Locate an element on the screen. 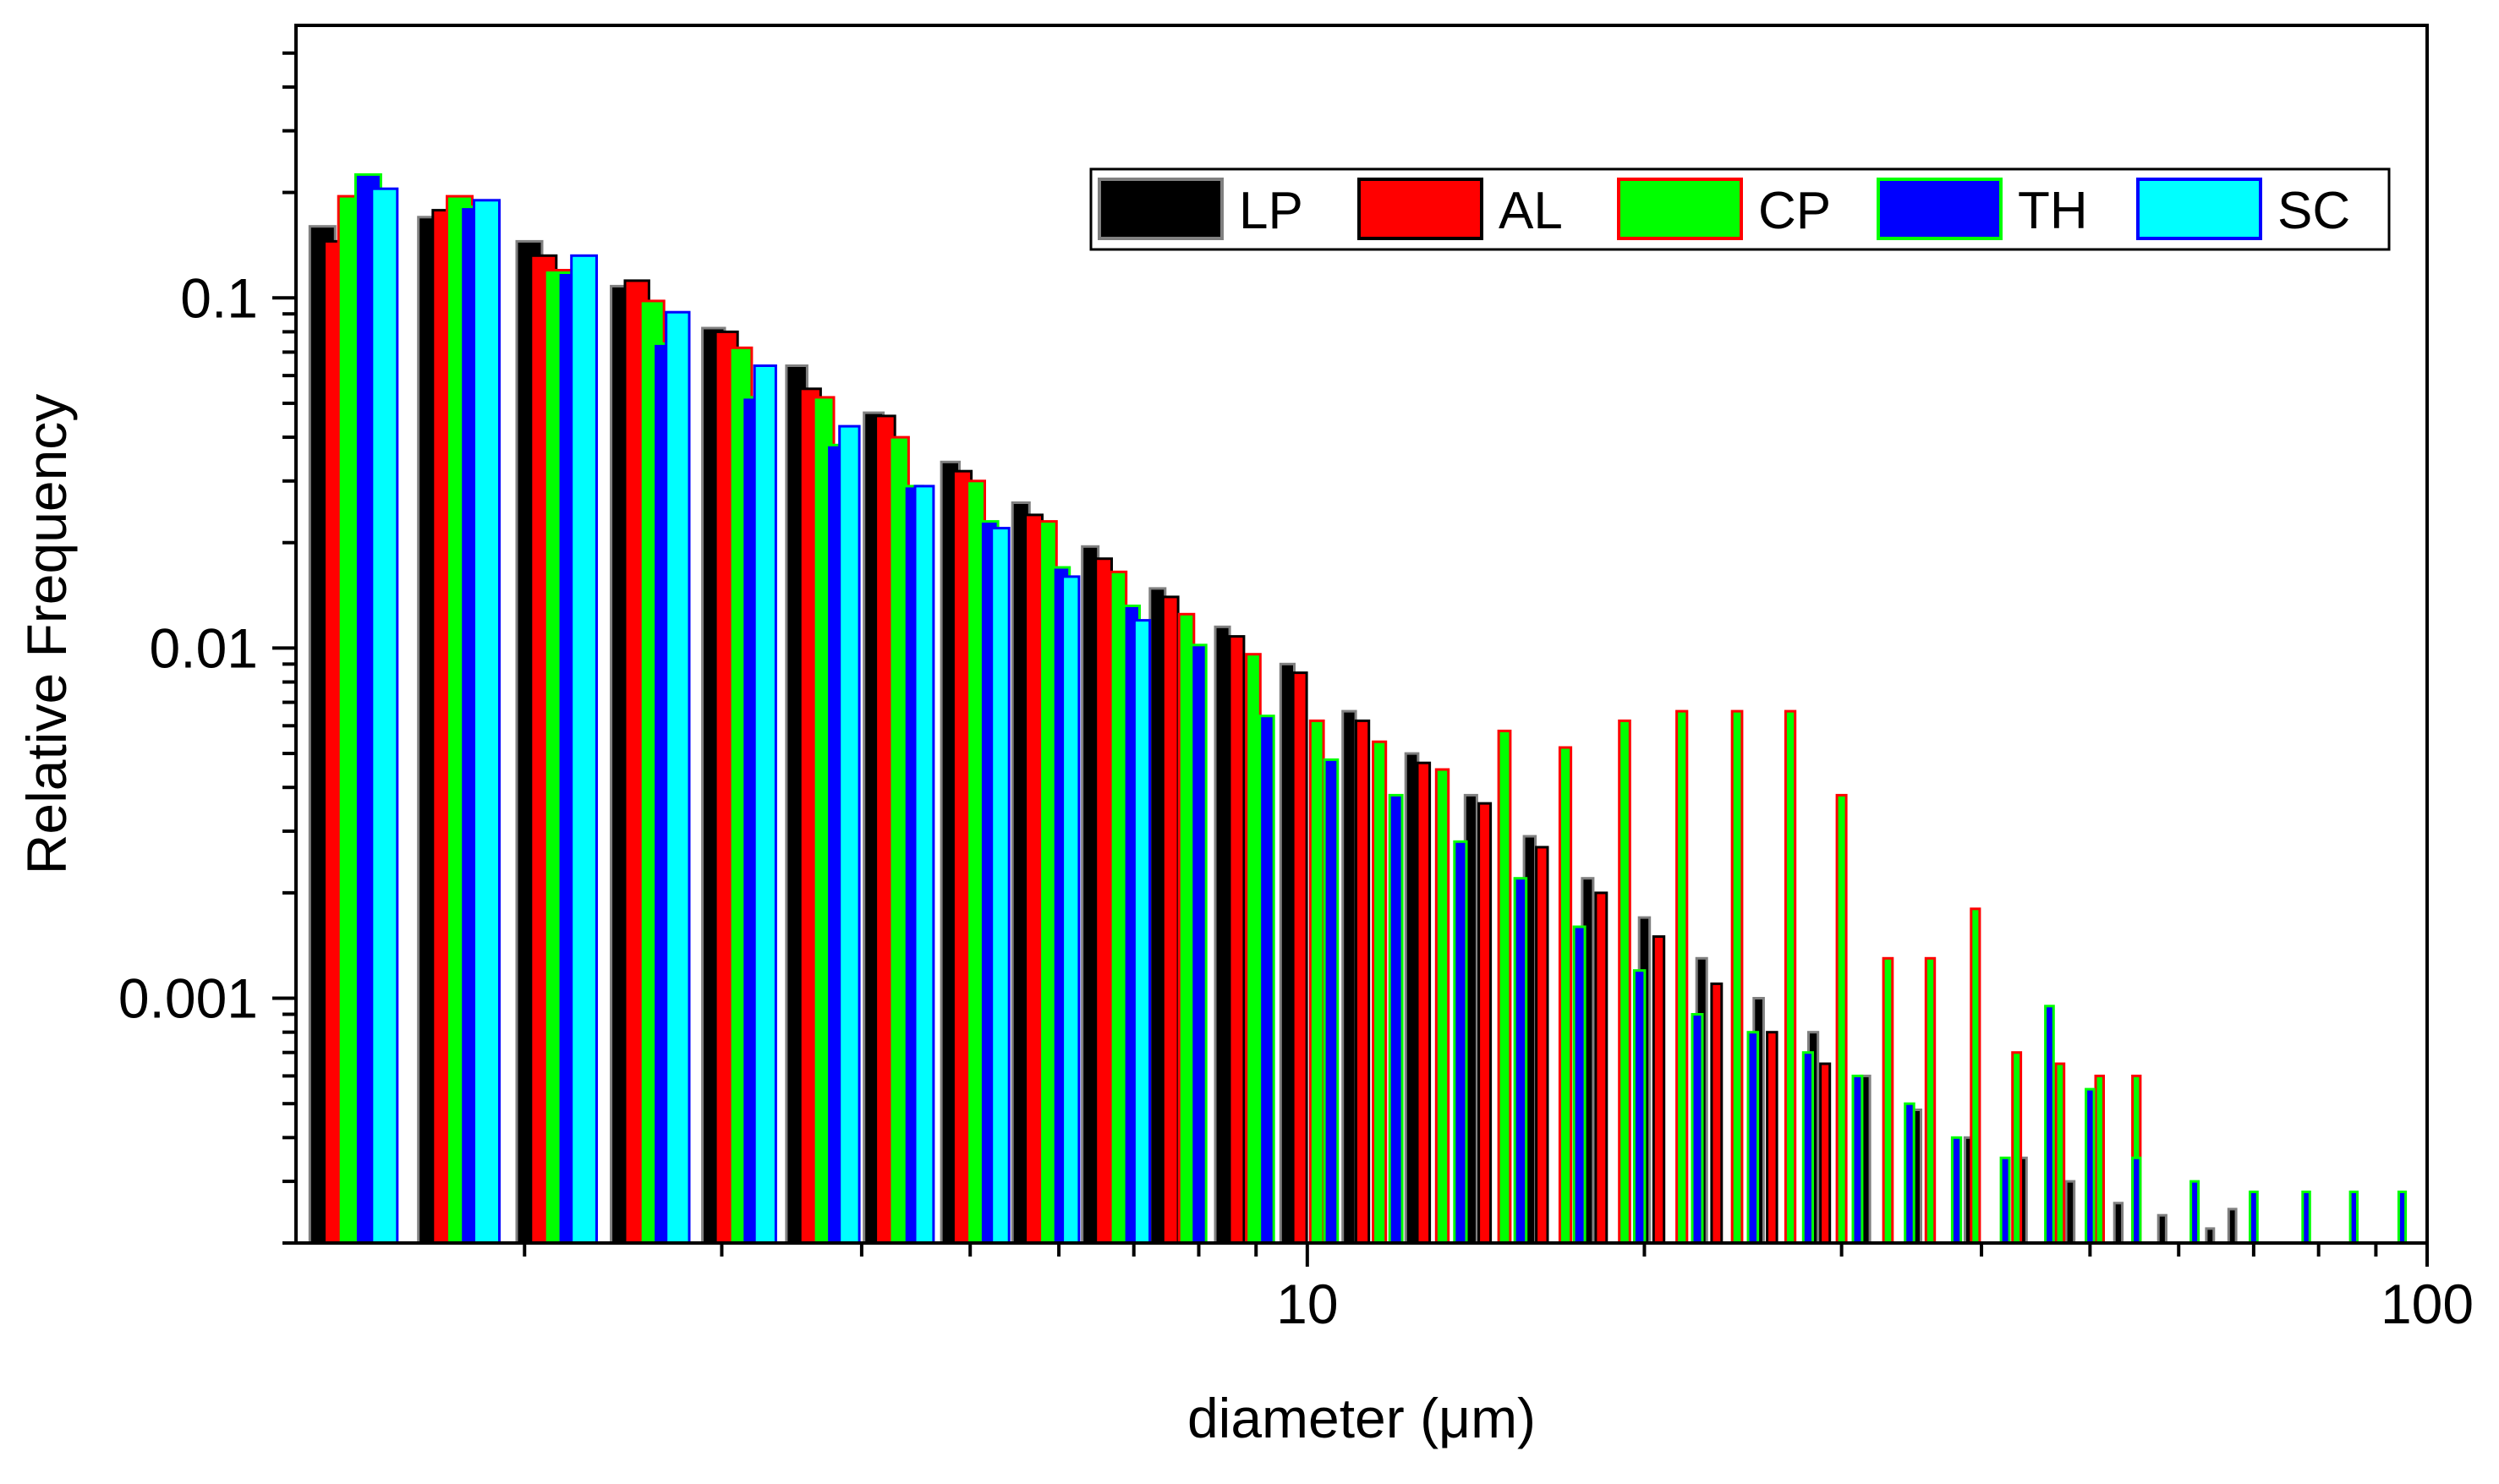  legend-label-th: TH is located at coordinates (2053, 211).